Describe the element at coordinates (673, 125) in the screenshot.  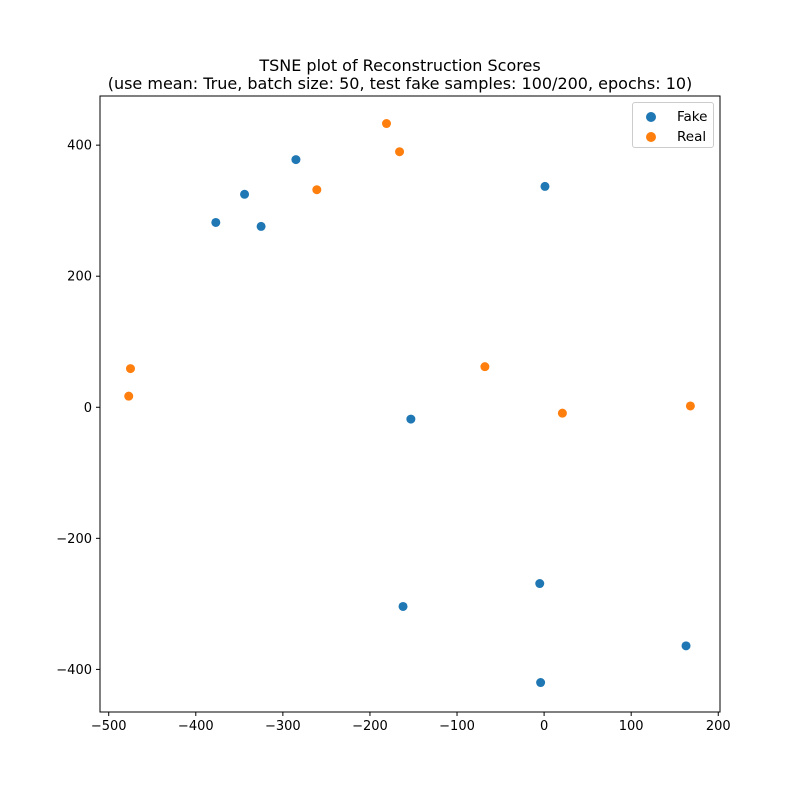
I see `legend: Fake Real` at that location.